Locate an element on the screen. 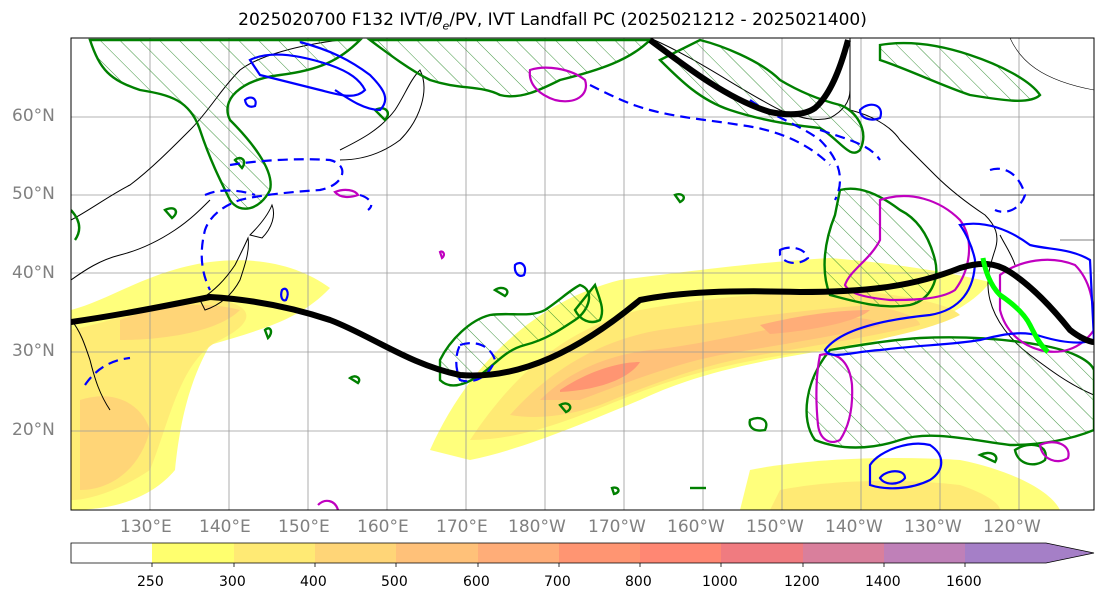  colorbar-label-1400: 1400 is located at coordinates (883, 582).